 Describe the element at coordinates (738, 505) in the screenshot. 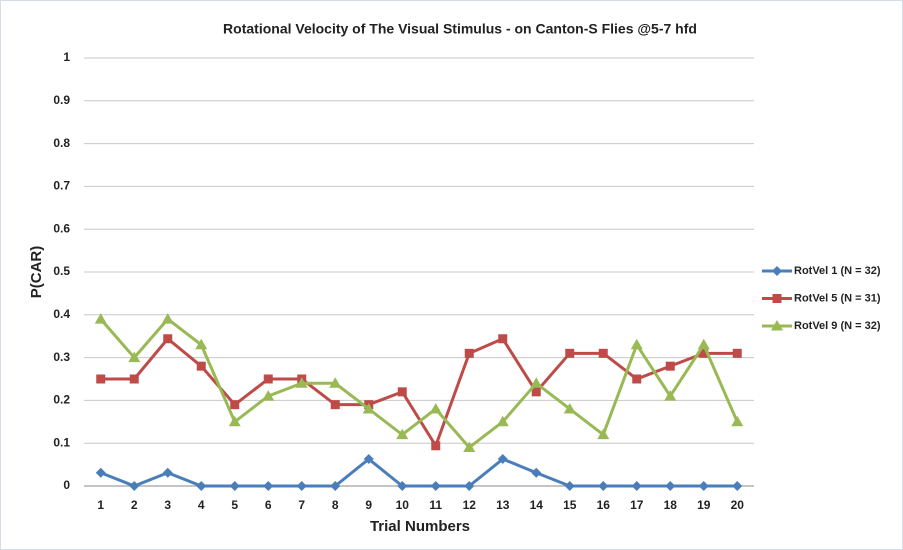

I see `x-tick-label: 20` at that location.